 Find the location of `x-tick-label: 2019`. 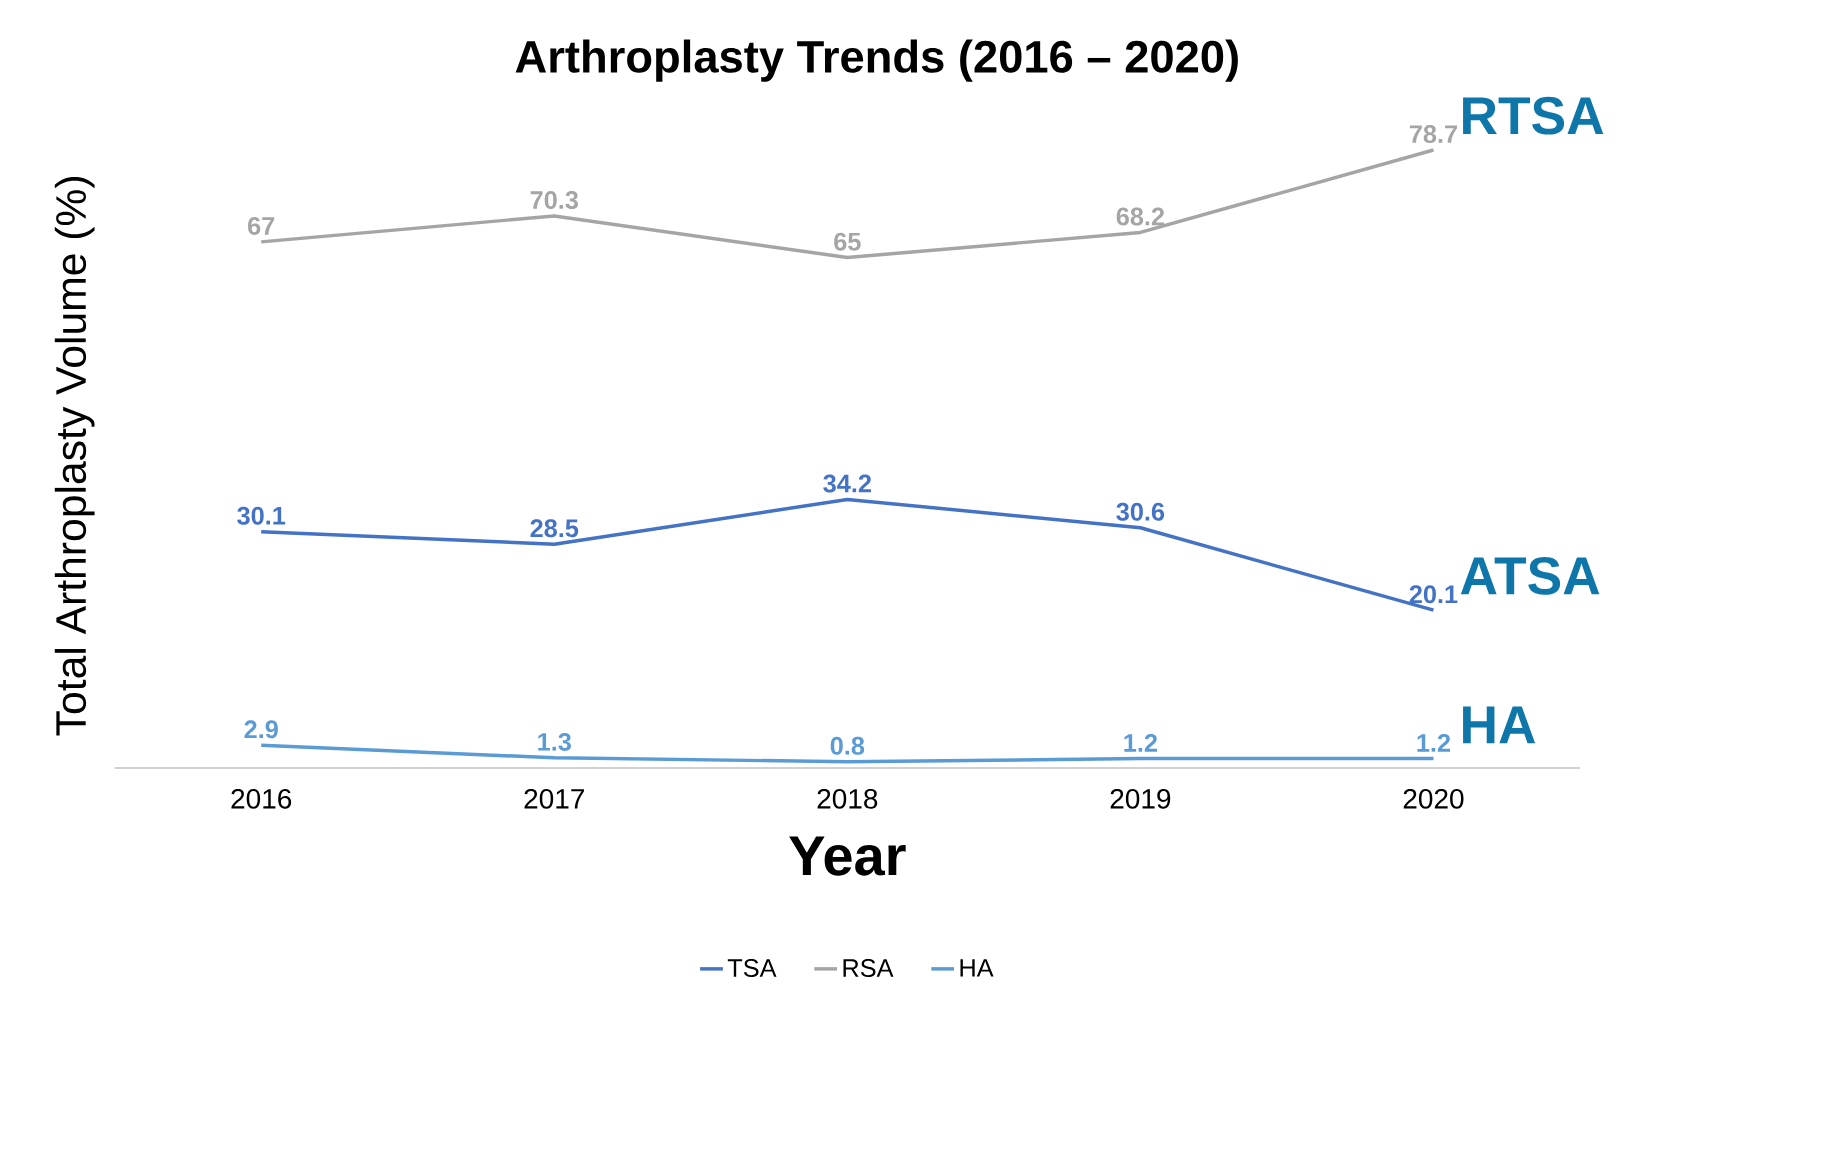

x-tick-label: 2019 is located at coordinates (1140, 798).